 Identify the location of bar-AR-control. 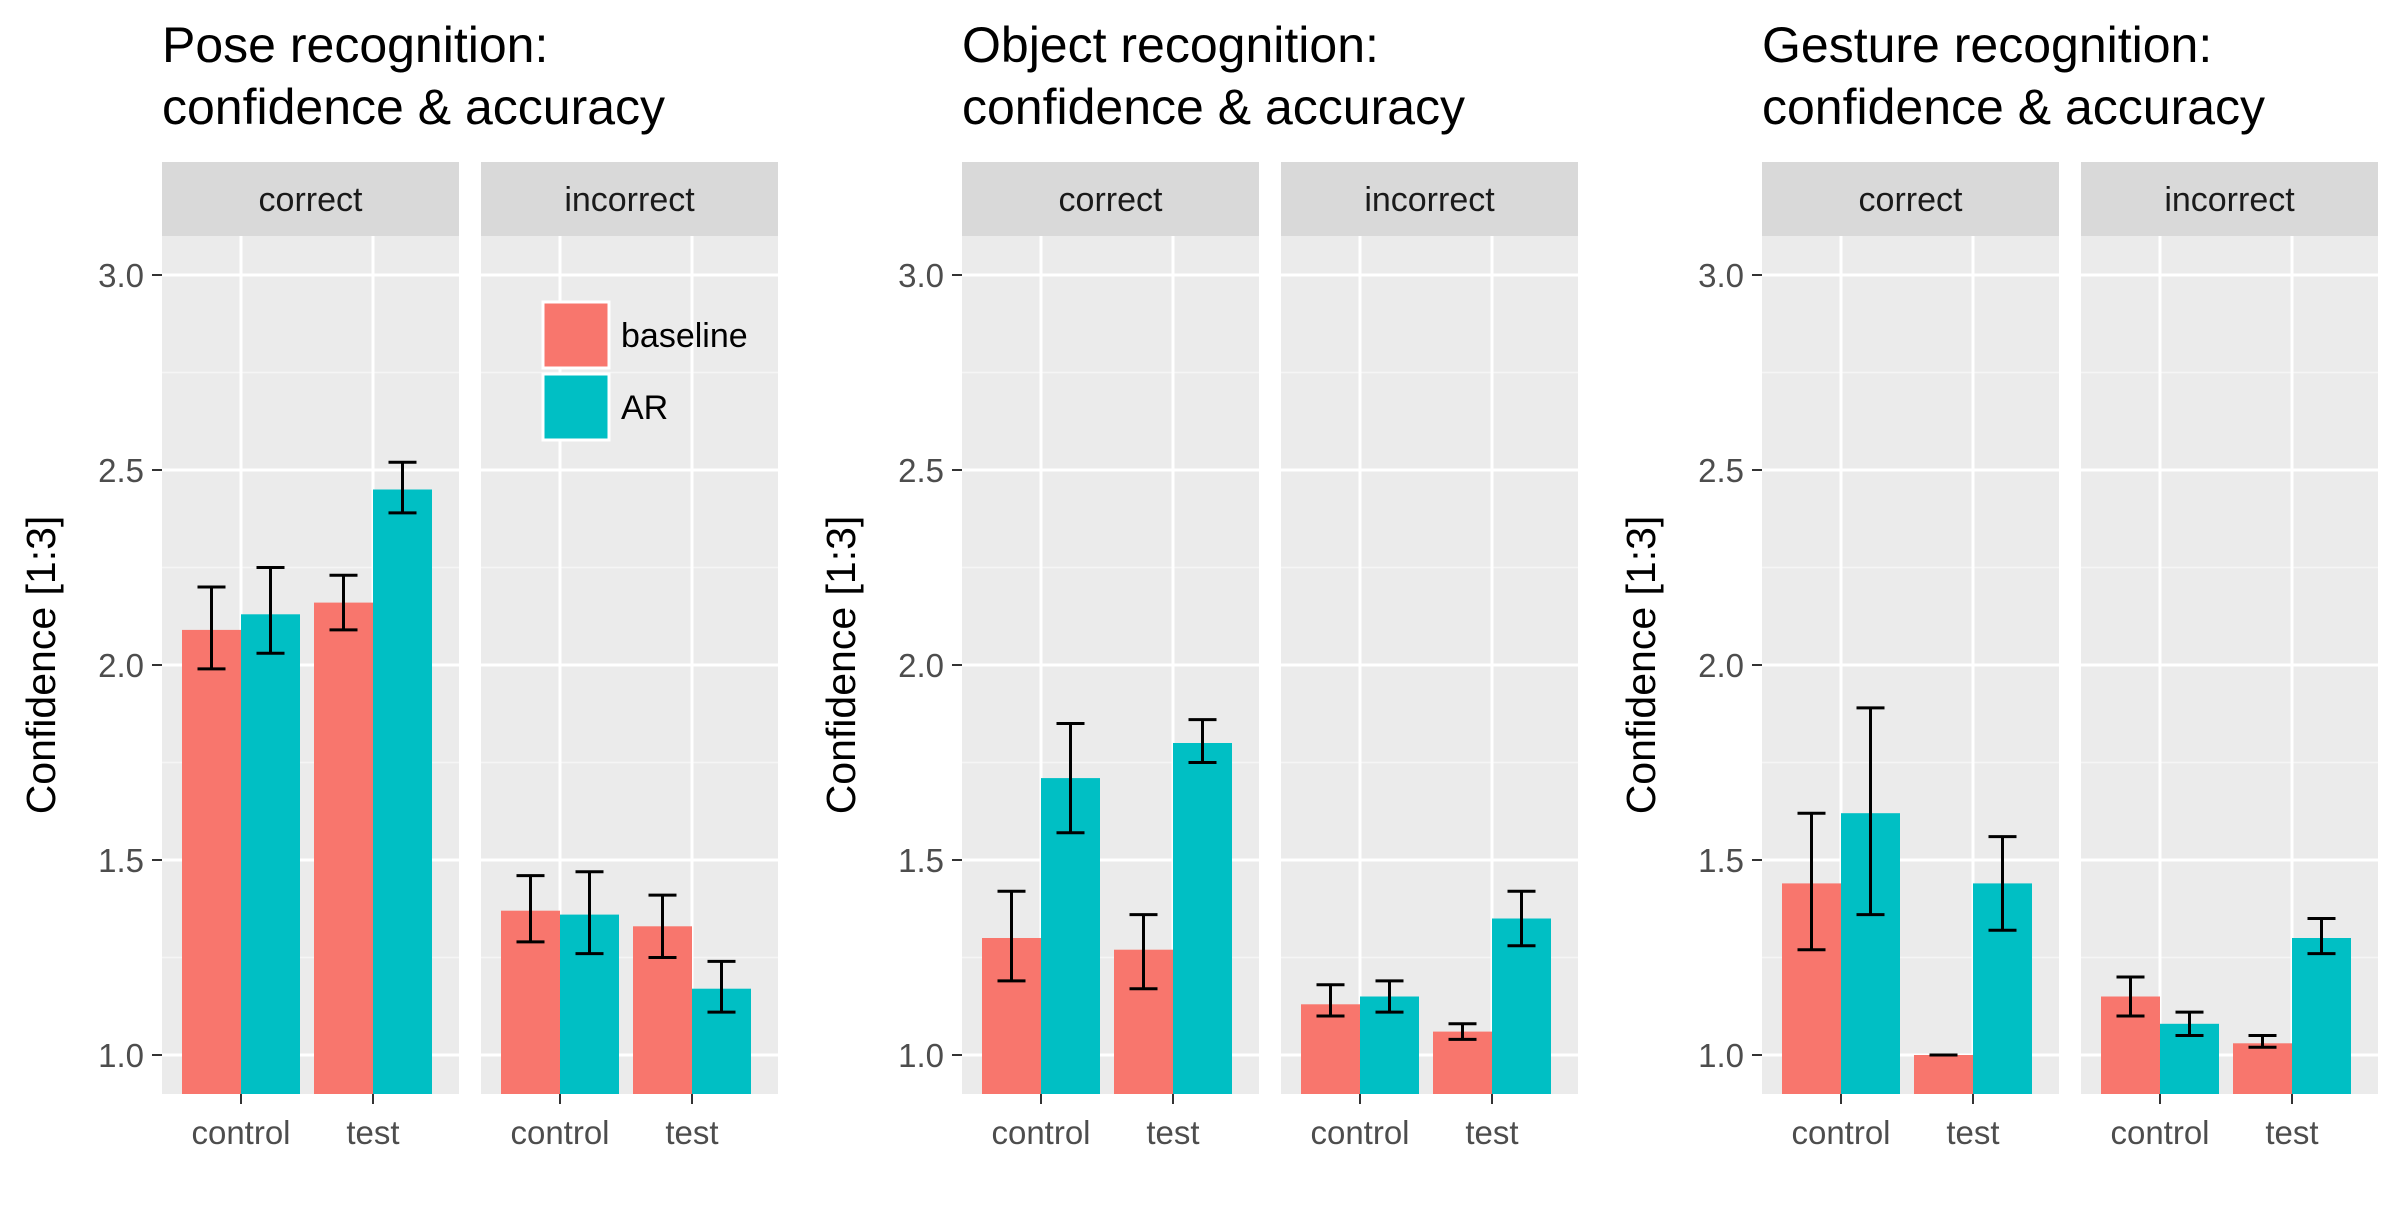
(270, 854).